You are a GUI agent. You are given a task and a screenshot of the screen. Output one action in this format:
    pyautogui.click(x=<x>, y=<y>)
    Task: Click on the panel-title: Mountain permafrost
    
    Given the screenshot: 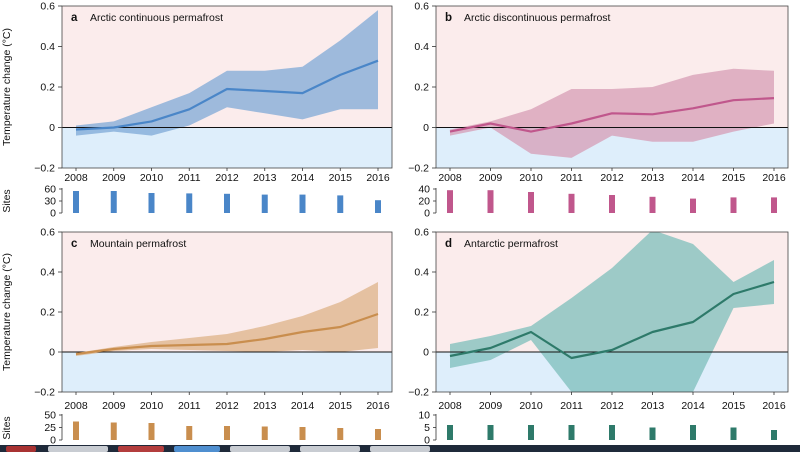 What is the action you would take?
    pyautogui.click(x=138, y=244)
    